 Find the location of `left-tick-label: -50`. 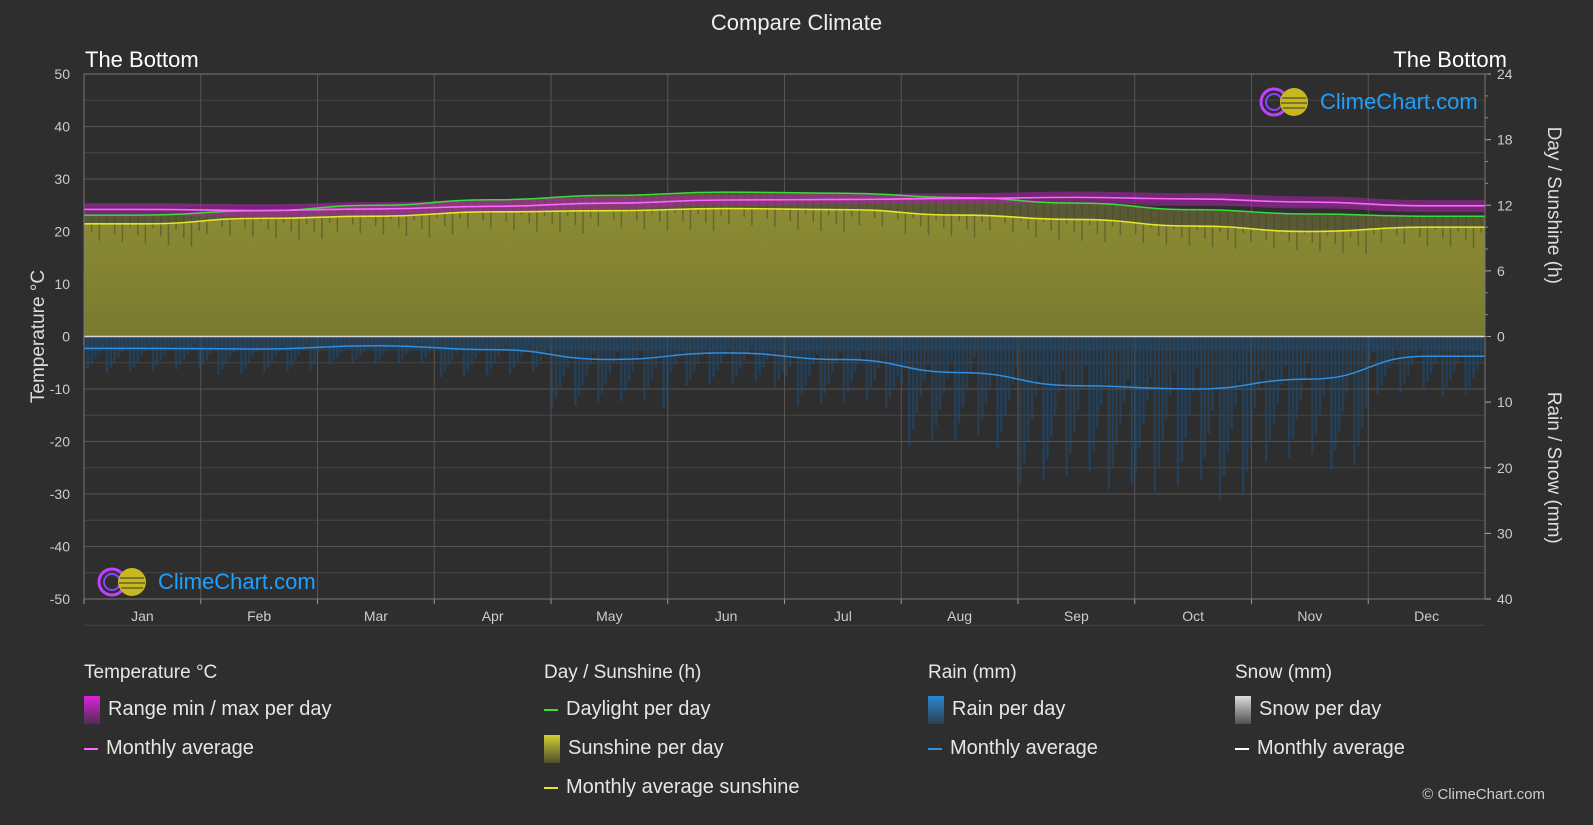

left-tick-label: -50 is located at coordinates (60, 599).